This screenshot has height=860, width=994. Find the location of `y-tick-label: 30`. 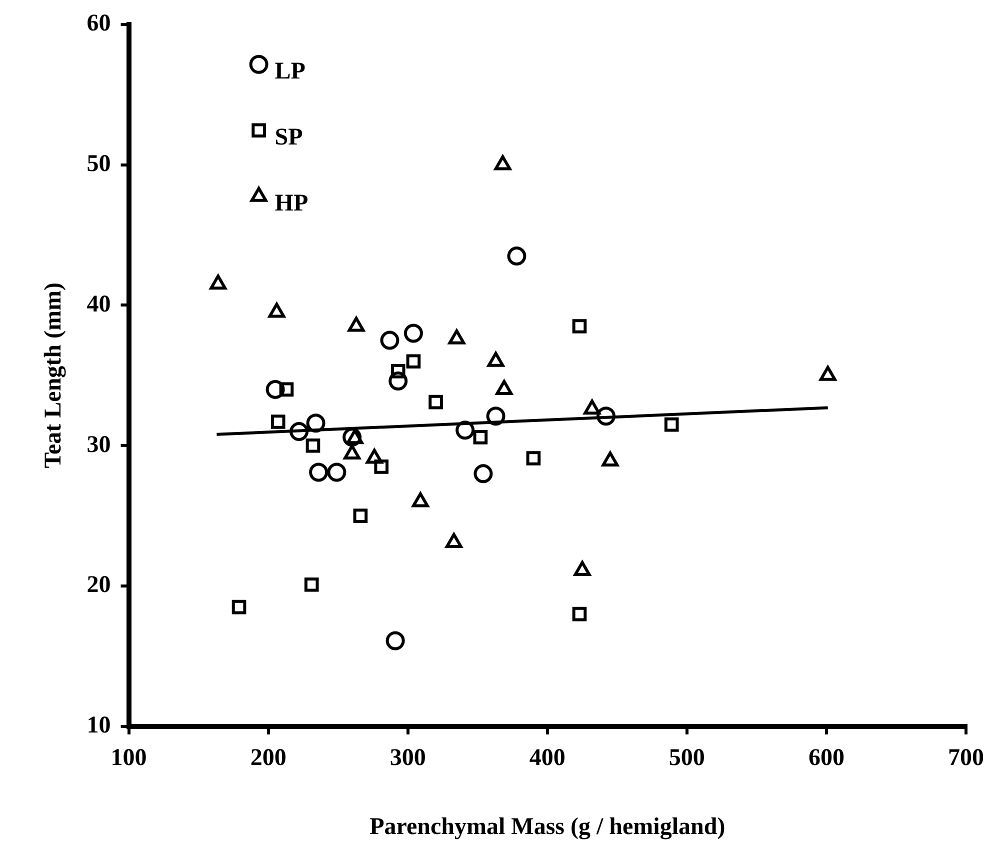

y-tick-label: 30 is located at coordinates (98, 445).